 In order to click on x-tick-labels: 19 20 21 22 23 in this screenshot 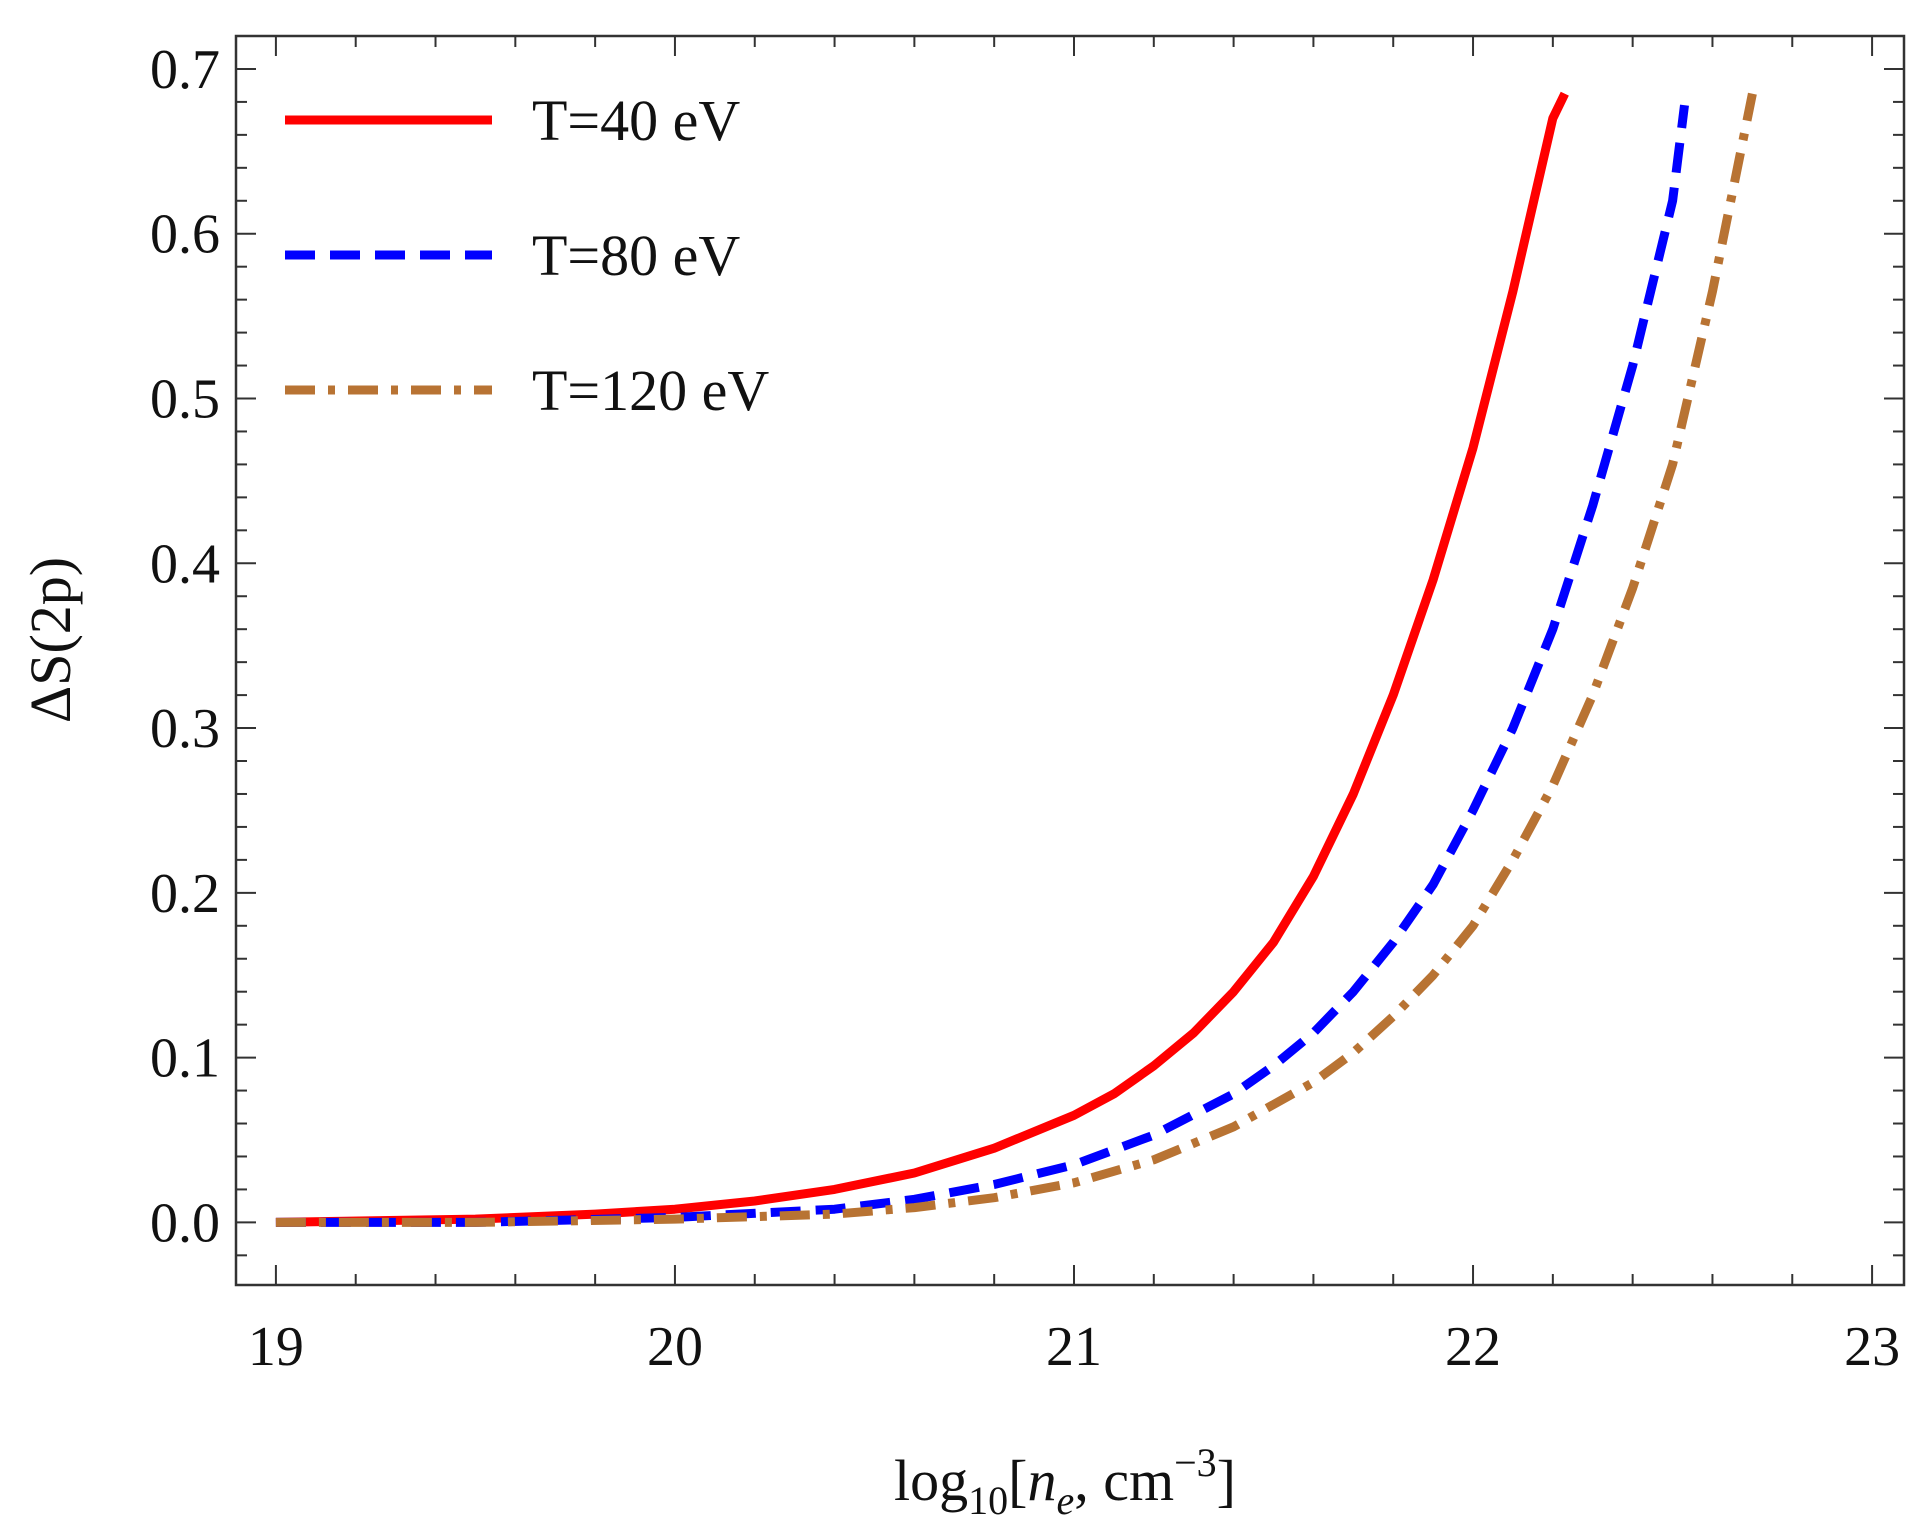, I will do `click(1074, 1347)`.